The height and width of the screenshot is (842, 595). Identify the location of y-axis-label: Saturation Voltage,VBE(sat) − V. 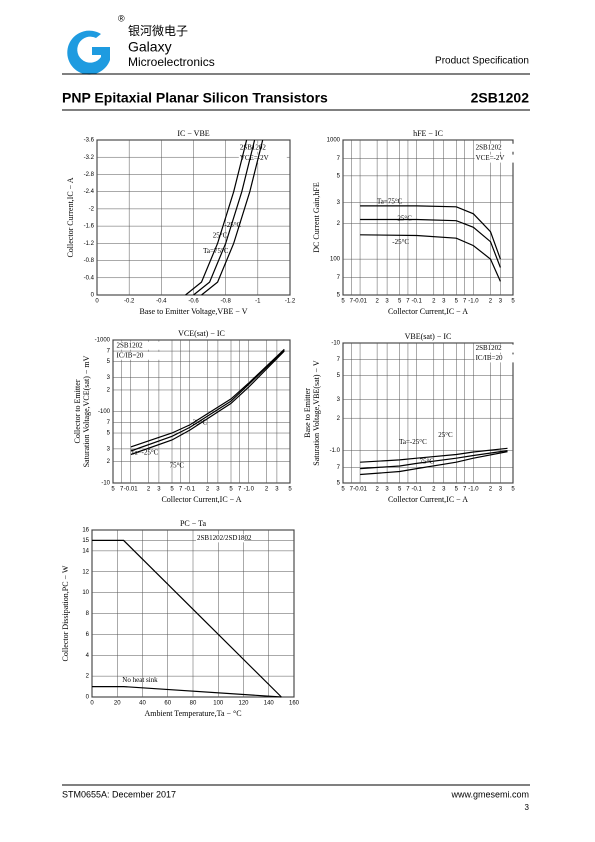
(316, 413).